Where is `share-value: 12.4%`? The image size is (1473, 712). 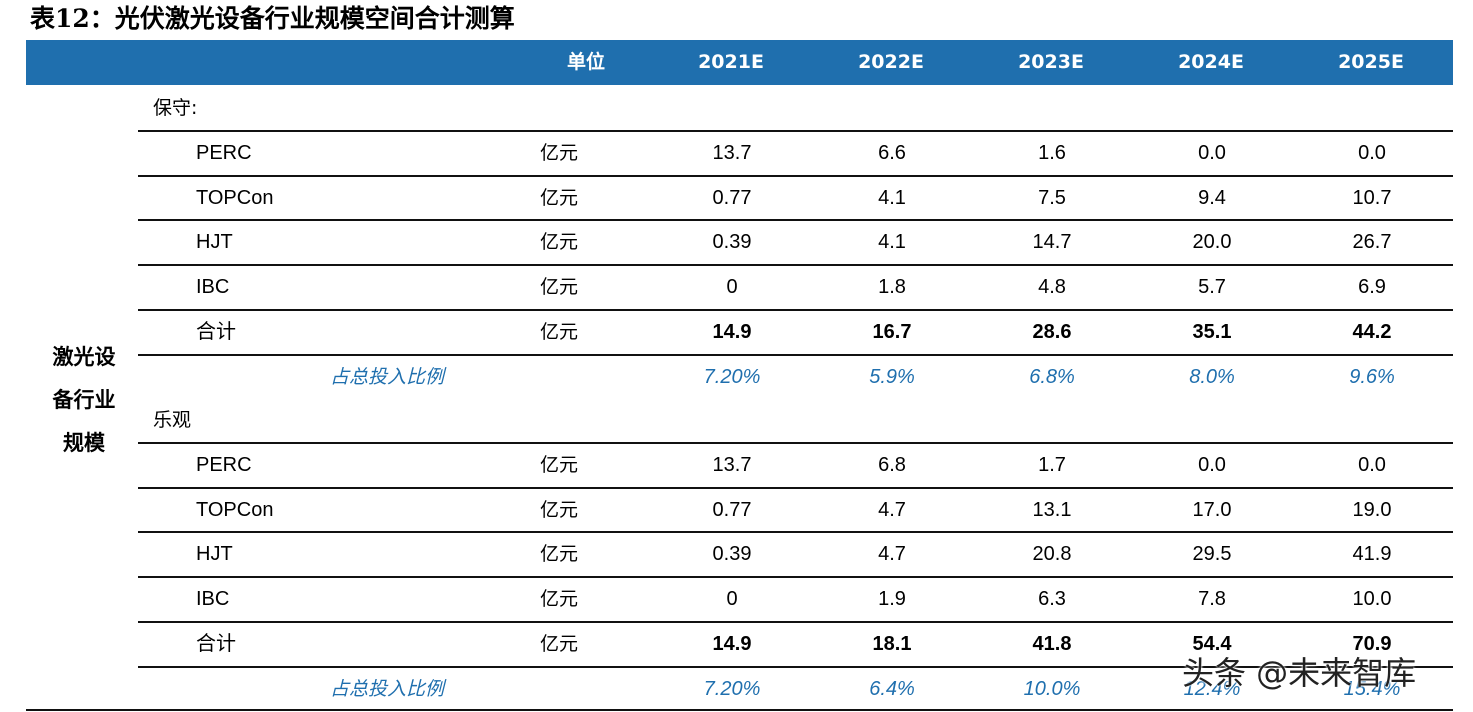 share-value: 12.4% is located at coordinates (1212, 688).